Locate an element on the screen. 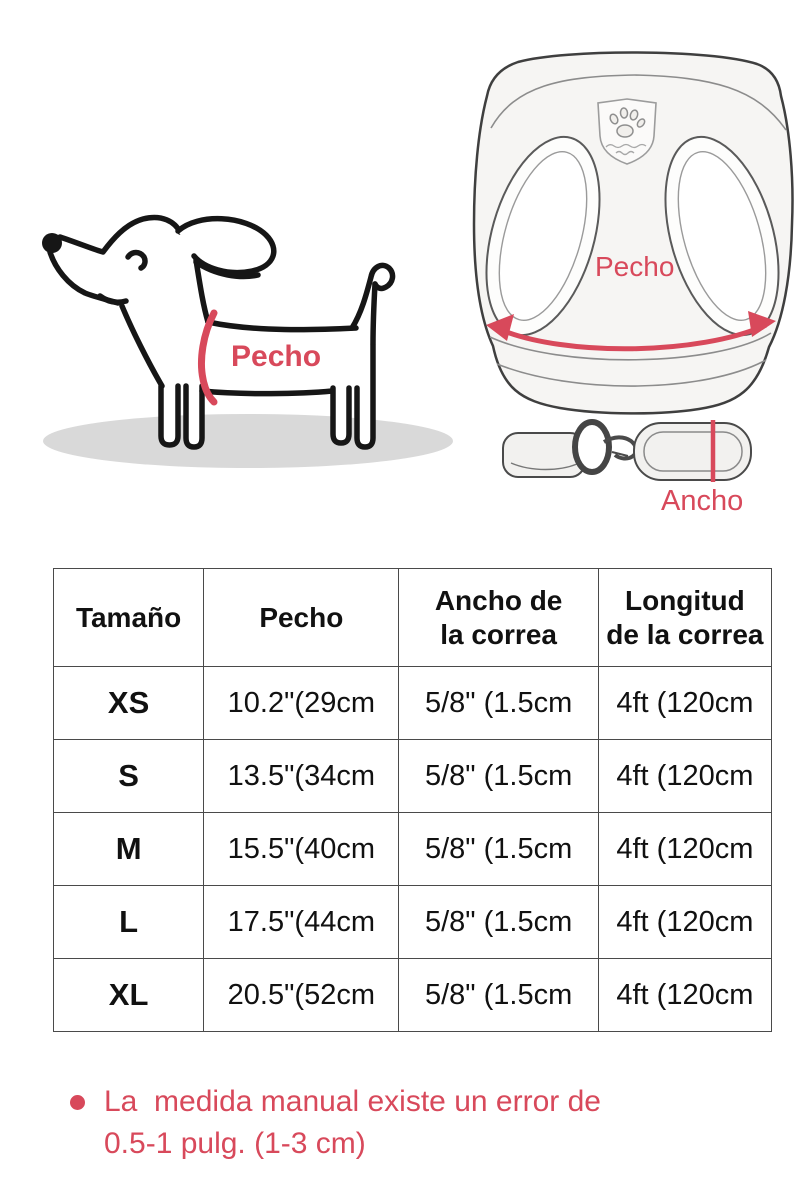 This screenshot has height=1200, width=800. table-row: XL 20.5"(52cm 5/8" (1.5cm 4ft (120cm is located at coordinates (412, 995).